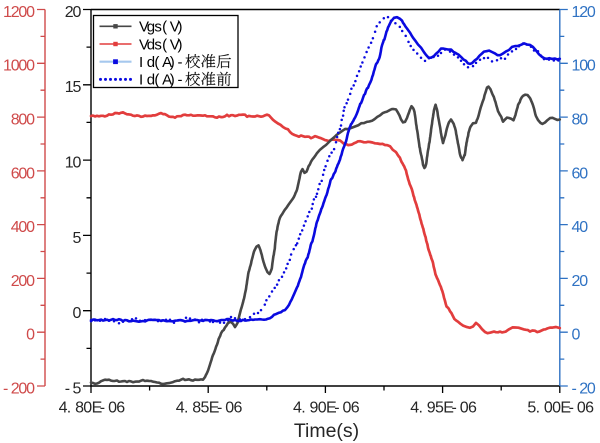 The image size is (600, 443). Describe the element at coordinates (73, 87) in the screenshot. I see `svg-text: 15` at that location.